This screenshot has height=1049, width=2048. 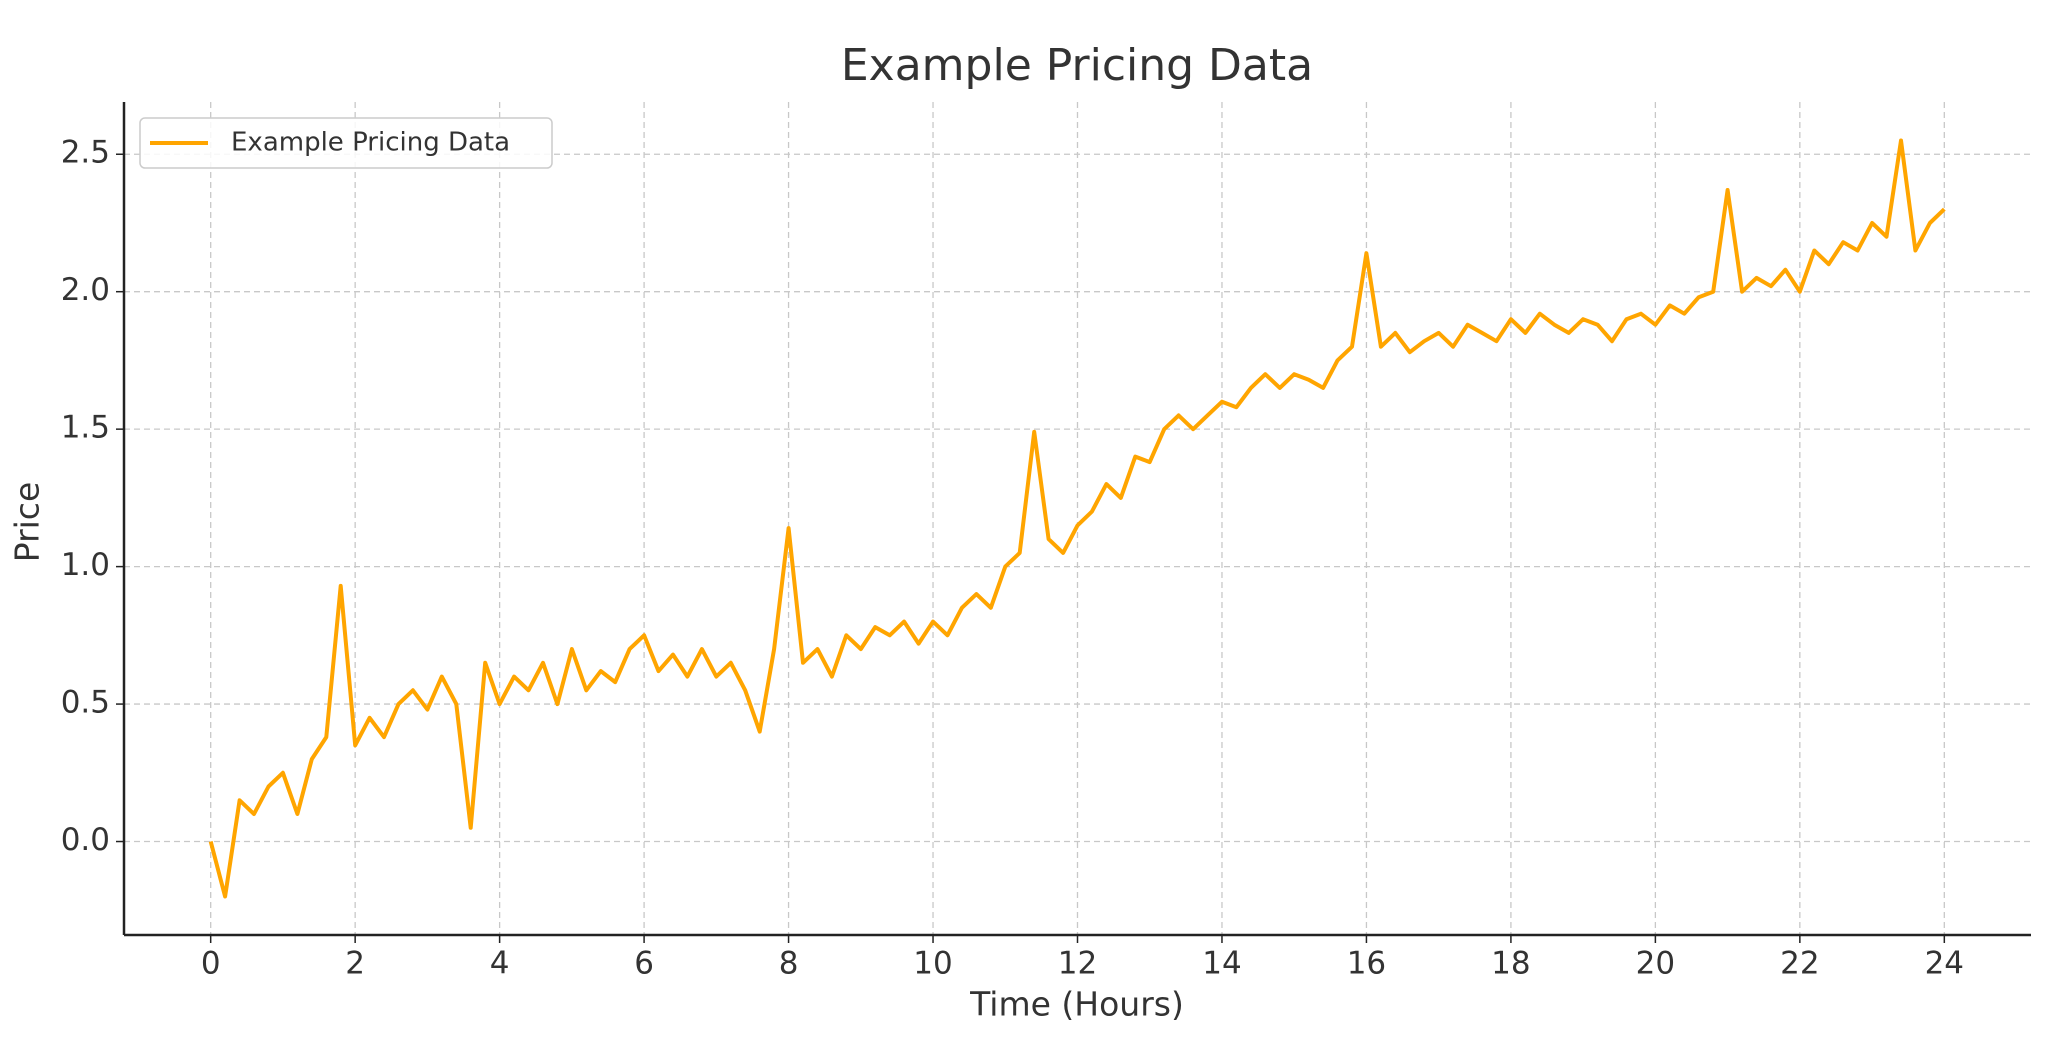 I want to click on x-tick-label: 12, so click(x=1077, y=964).